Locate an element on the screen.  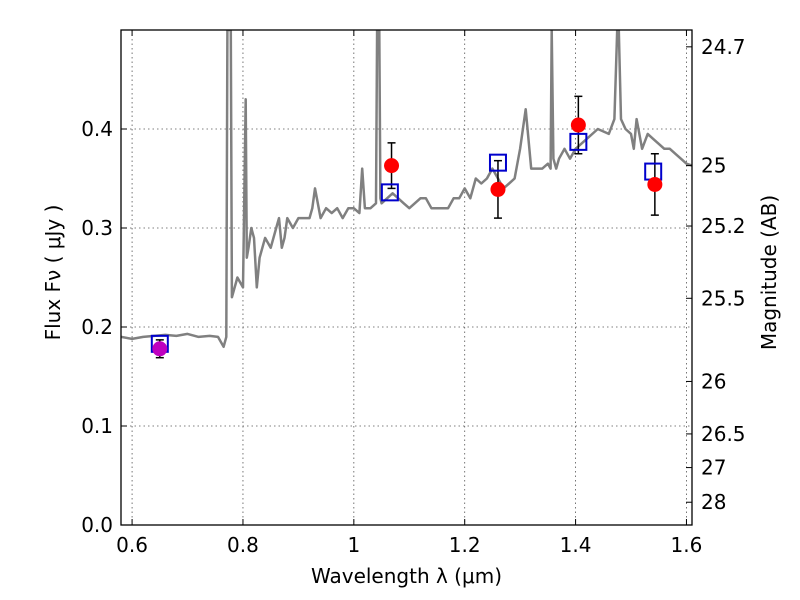
x-tick-label: 1 is located at coordinates (353, 545).